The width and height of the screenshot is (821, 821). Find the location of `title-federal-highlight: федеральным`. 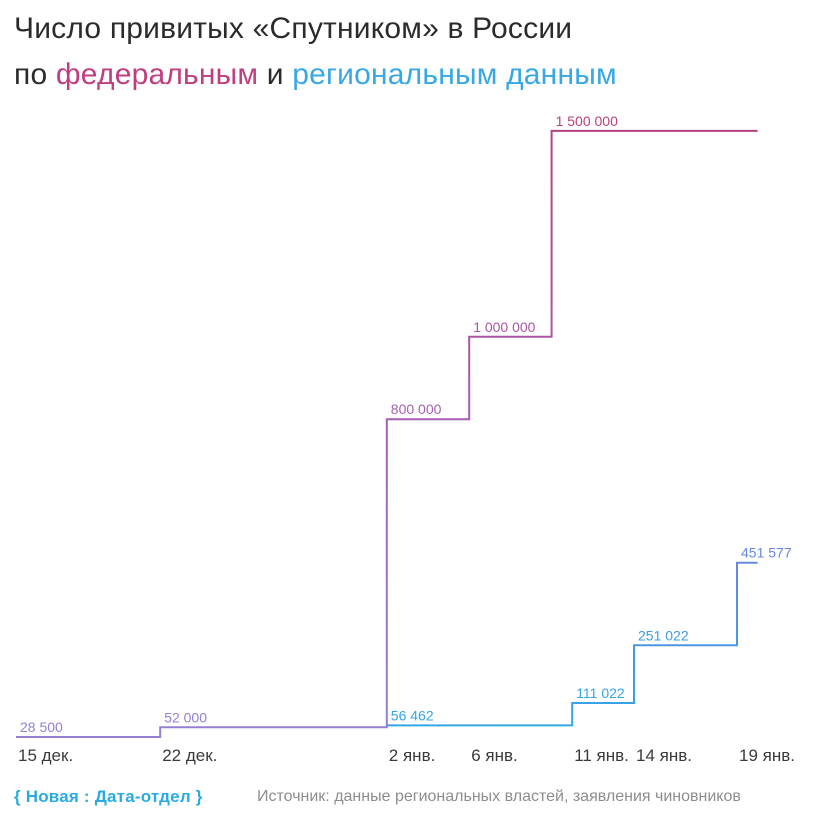

title-federal-highlight: федеральным is located at coordinates (157, 74).